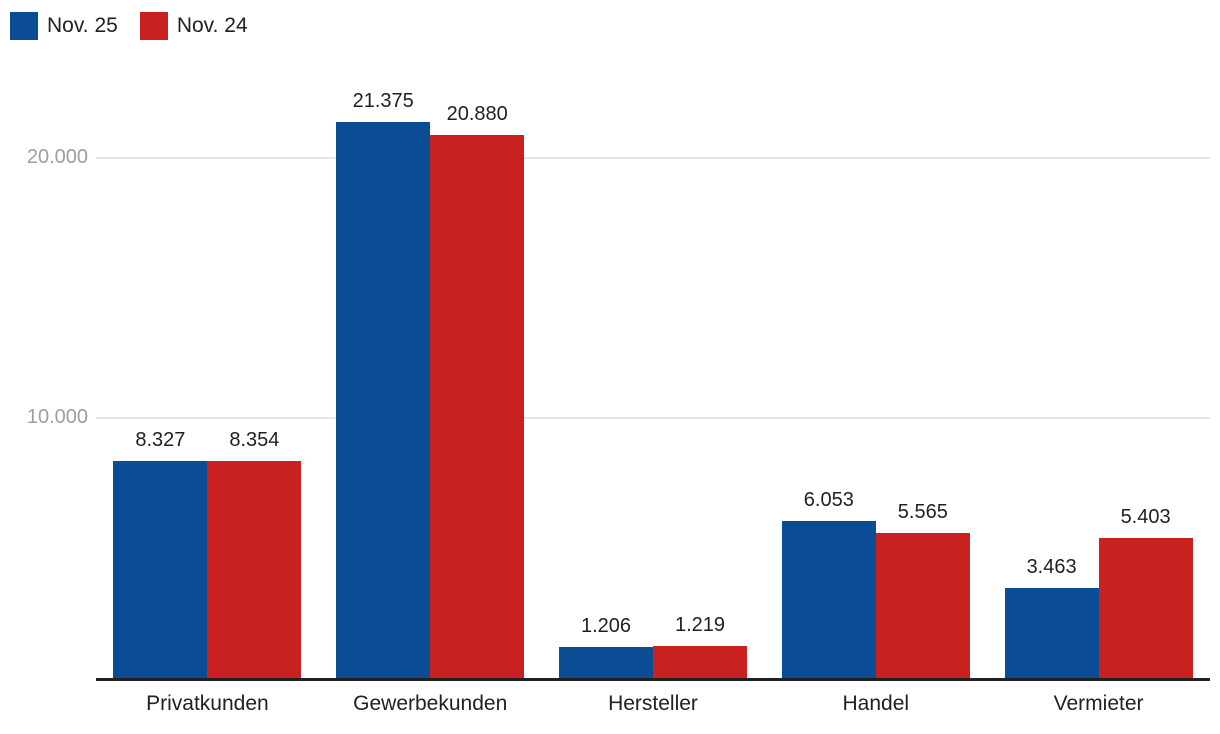  What do you see at coordinates (876, 703) in the screenshot?
I see `x-axis-category-label: Handel` at bounding box center [876, 703].